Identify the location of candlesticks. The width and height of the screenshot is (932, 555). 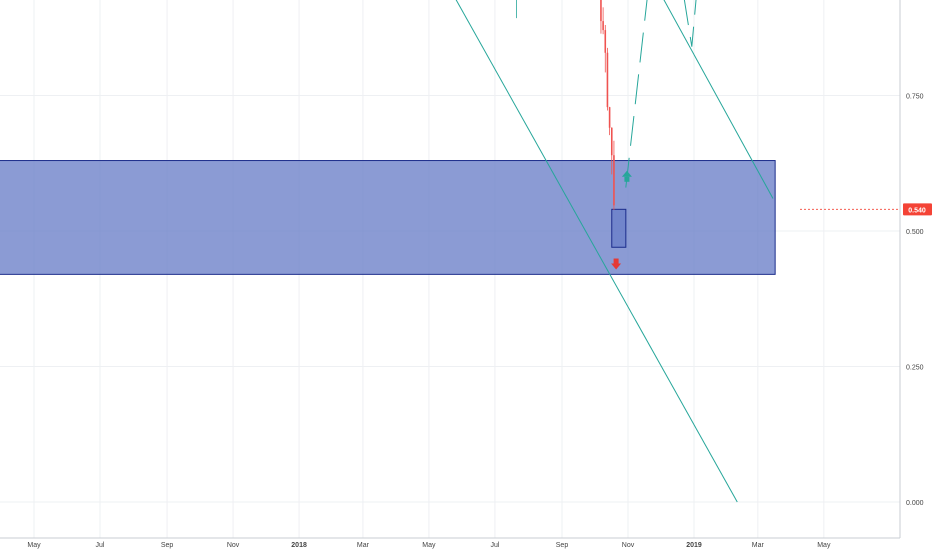
(565, 105).